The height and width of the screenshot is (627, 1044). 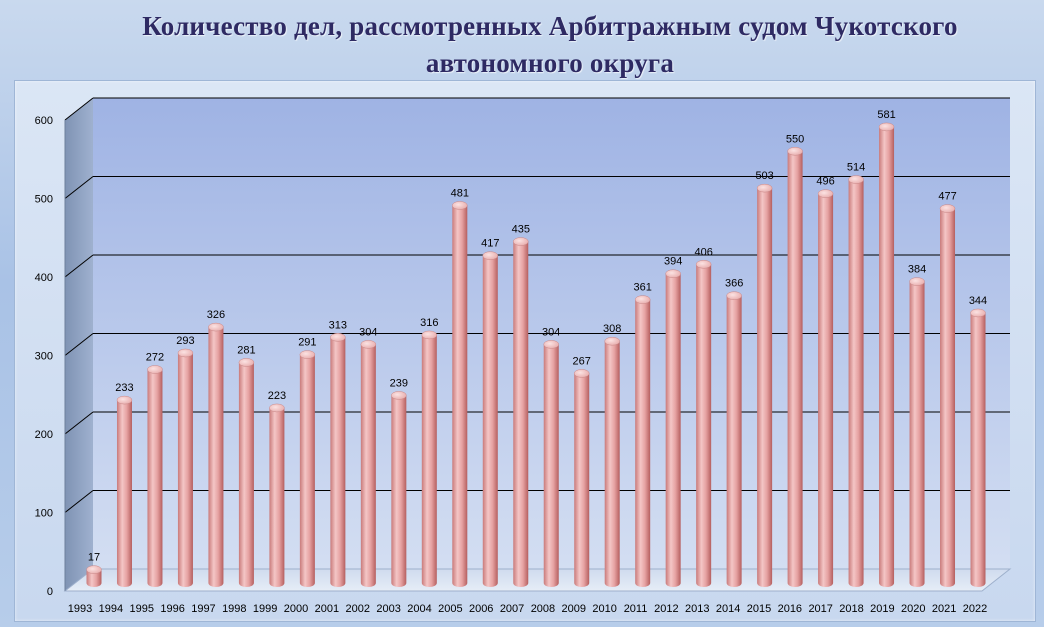 What do you see at coordinates (172, 609) in the screenshot?
I see `x-tick-label: 1996` at bounding box center [172, 609].